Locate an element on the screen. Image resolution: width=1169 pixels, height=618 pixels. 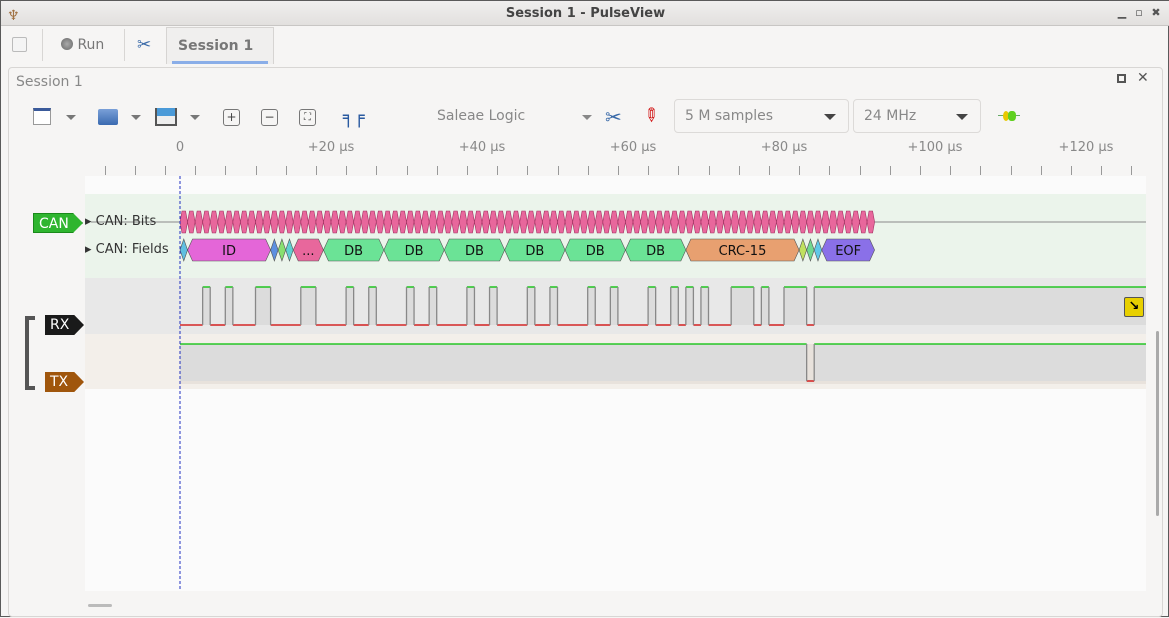
decoder-icon is located at coordinates (1009, 116).